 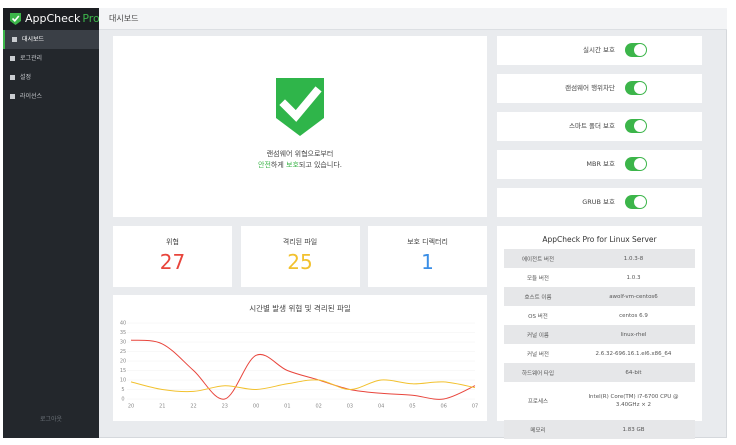 I want to click on logout: 로그아웃, so click(x=51, y=419).